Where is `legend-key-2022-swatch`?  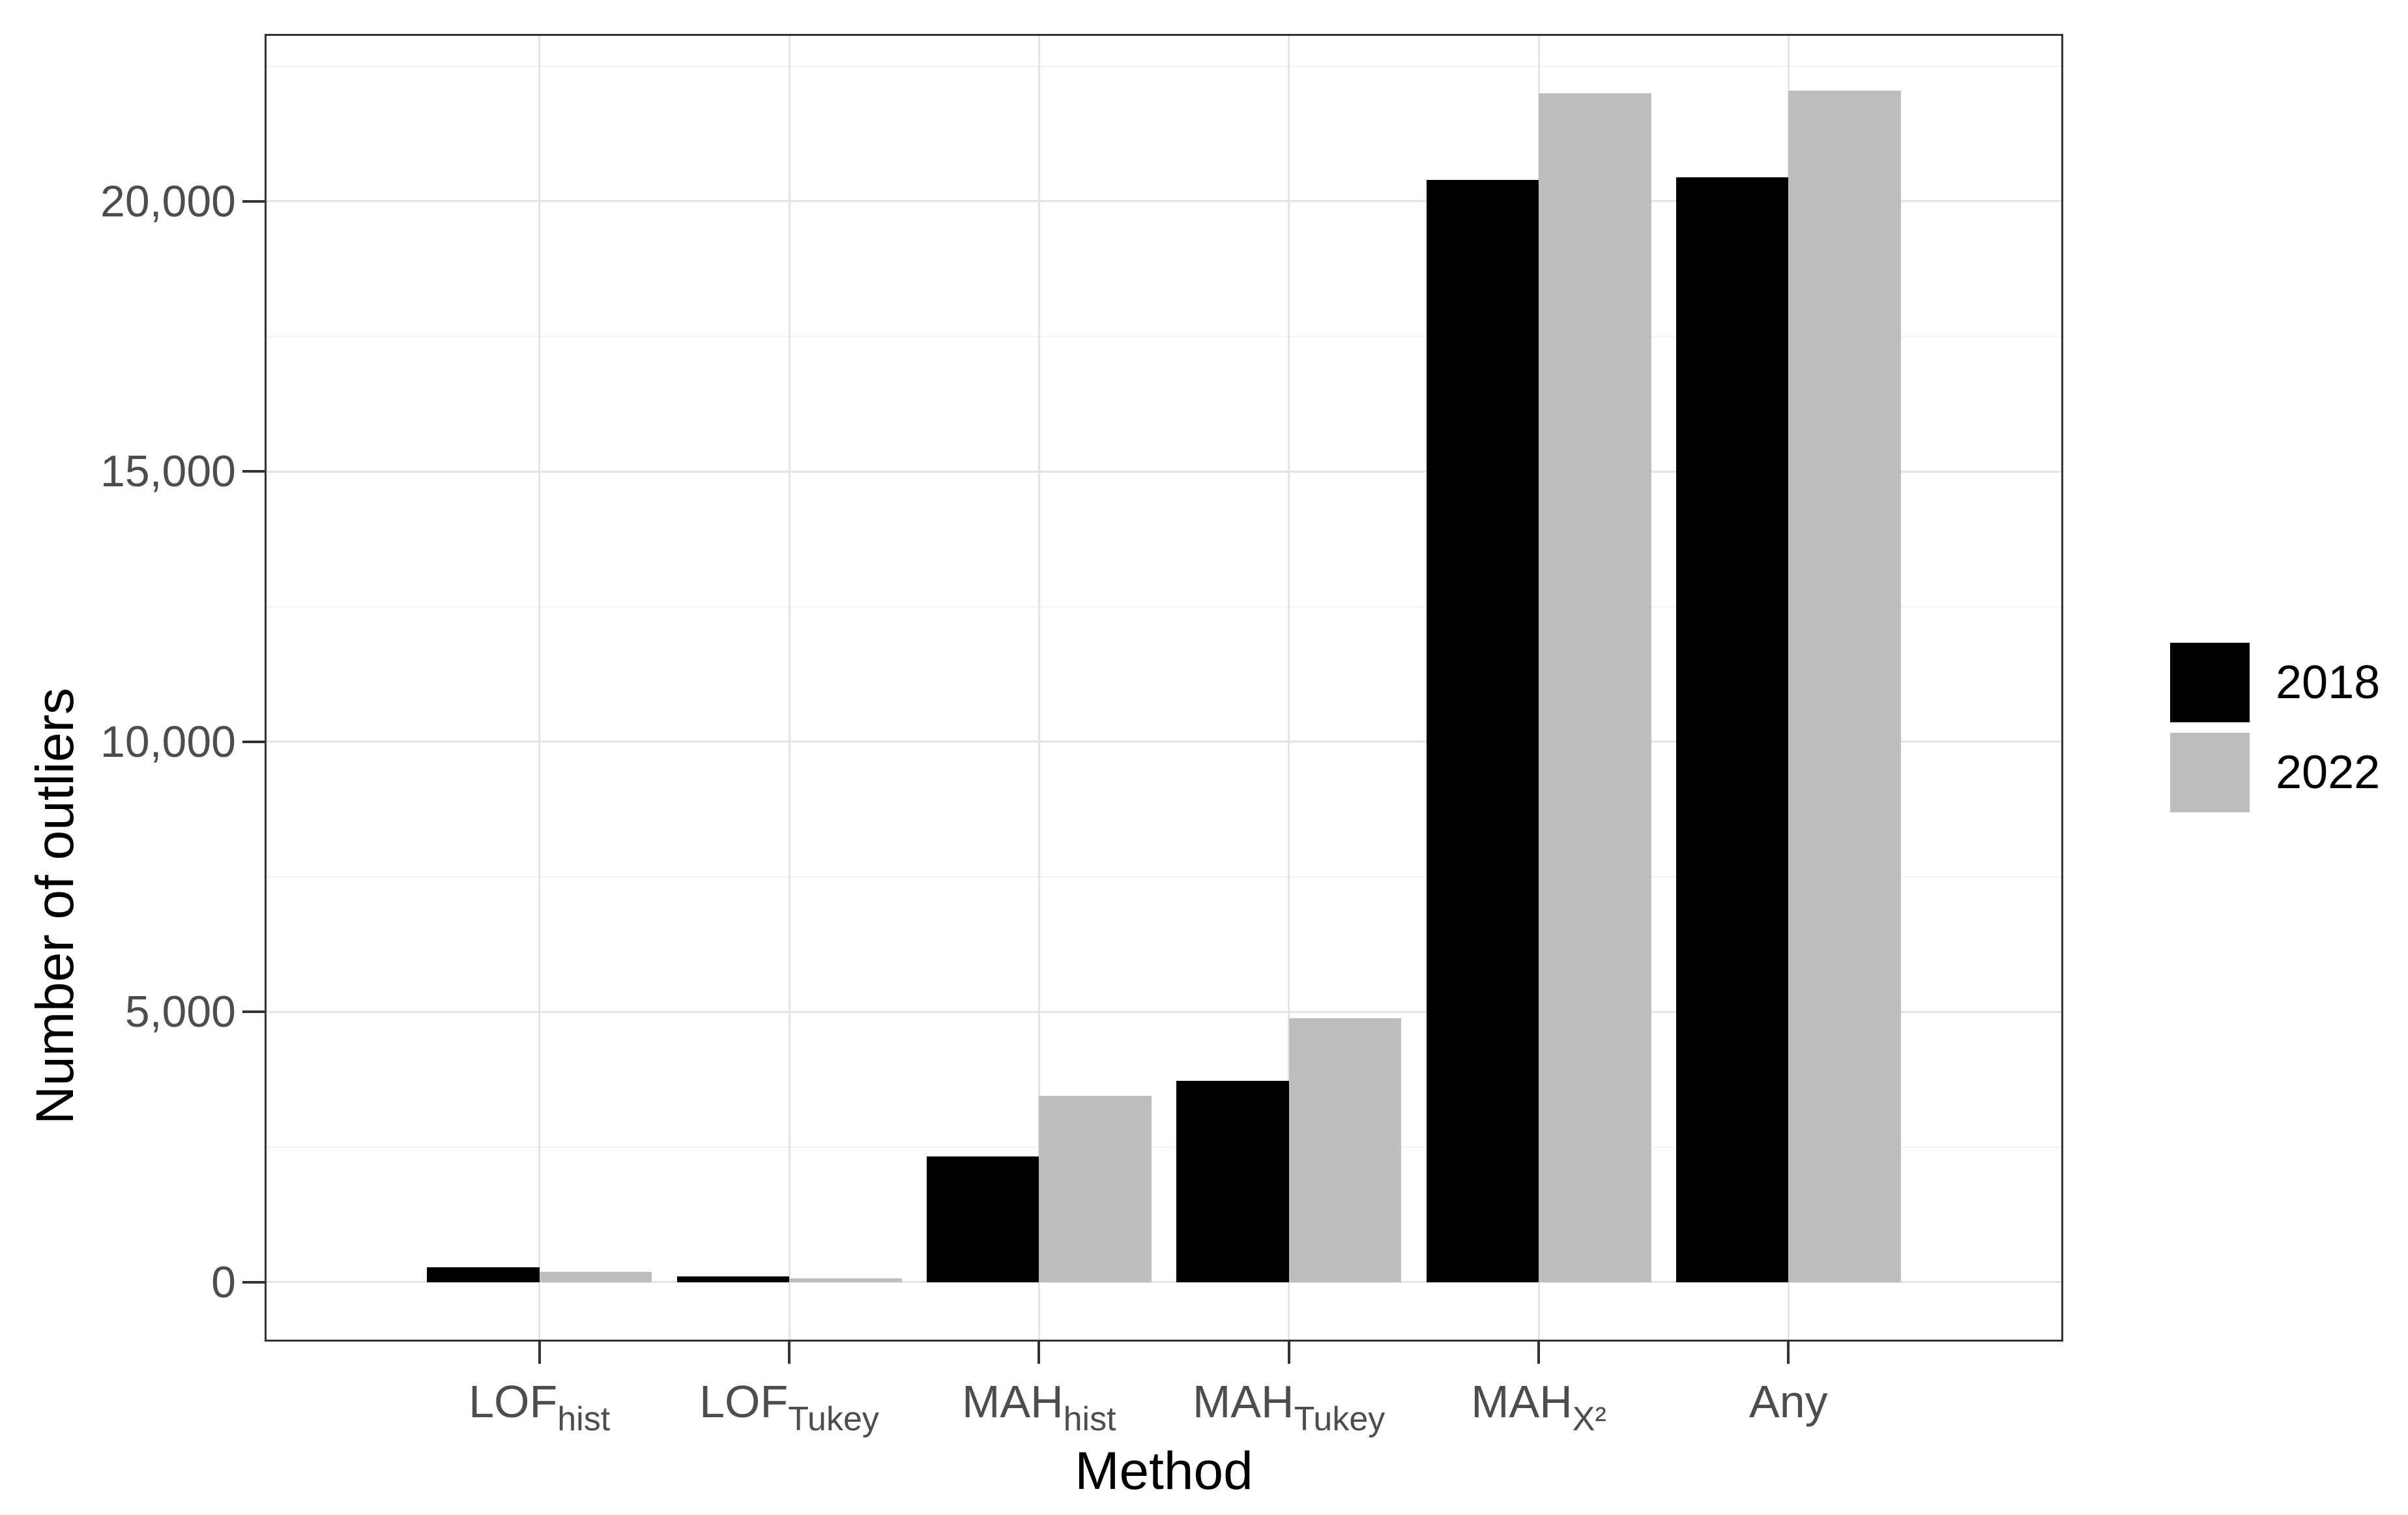
legend-key-2022-swatch is located at coordinates (2210, 772).